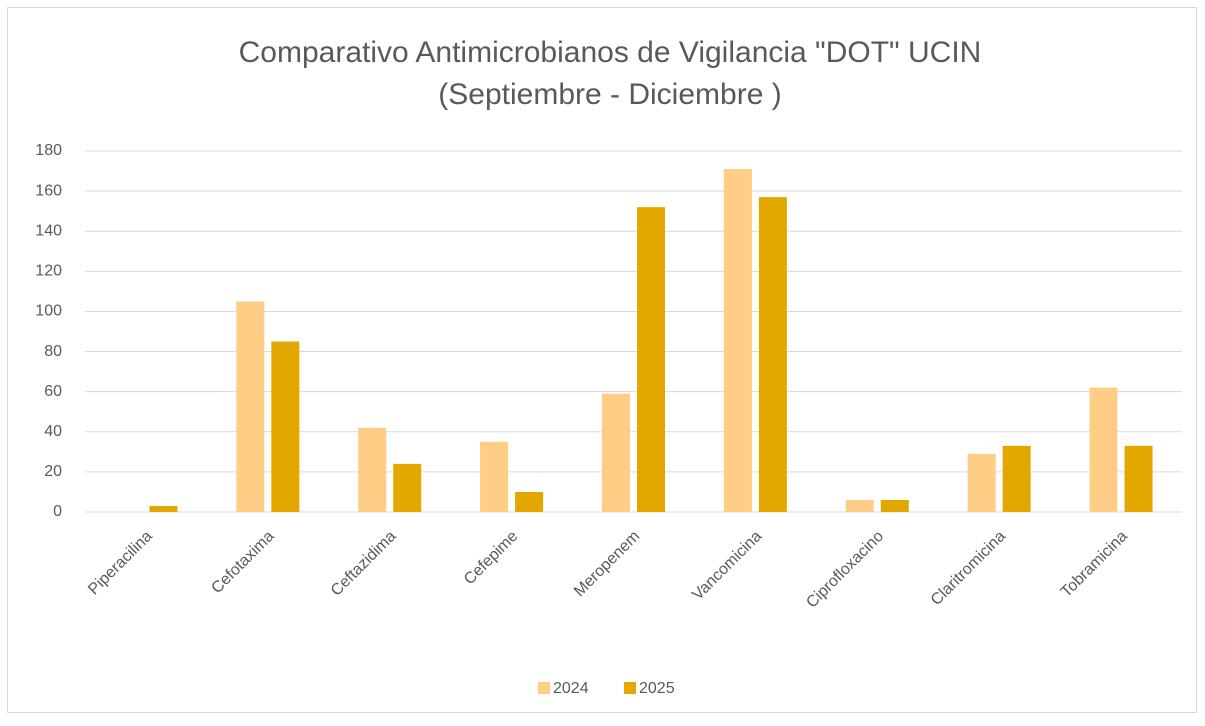 The width and height of the screenshot is (1205, 726). What do you see at coordinates (53, 471) in the screenshot?
I see `y-tick-label: 20` at bounding box center [53, 471].